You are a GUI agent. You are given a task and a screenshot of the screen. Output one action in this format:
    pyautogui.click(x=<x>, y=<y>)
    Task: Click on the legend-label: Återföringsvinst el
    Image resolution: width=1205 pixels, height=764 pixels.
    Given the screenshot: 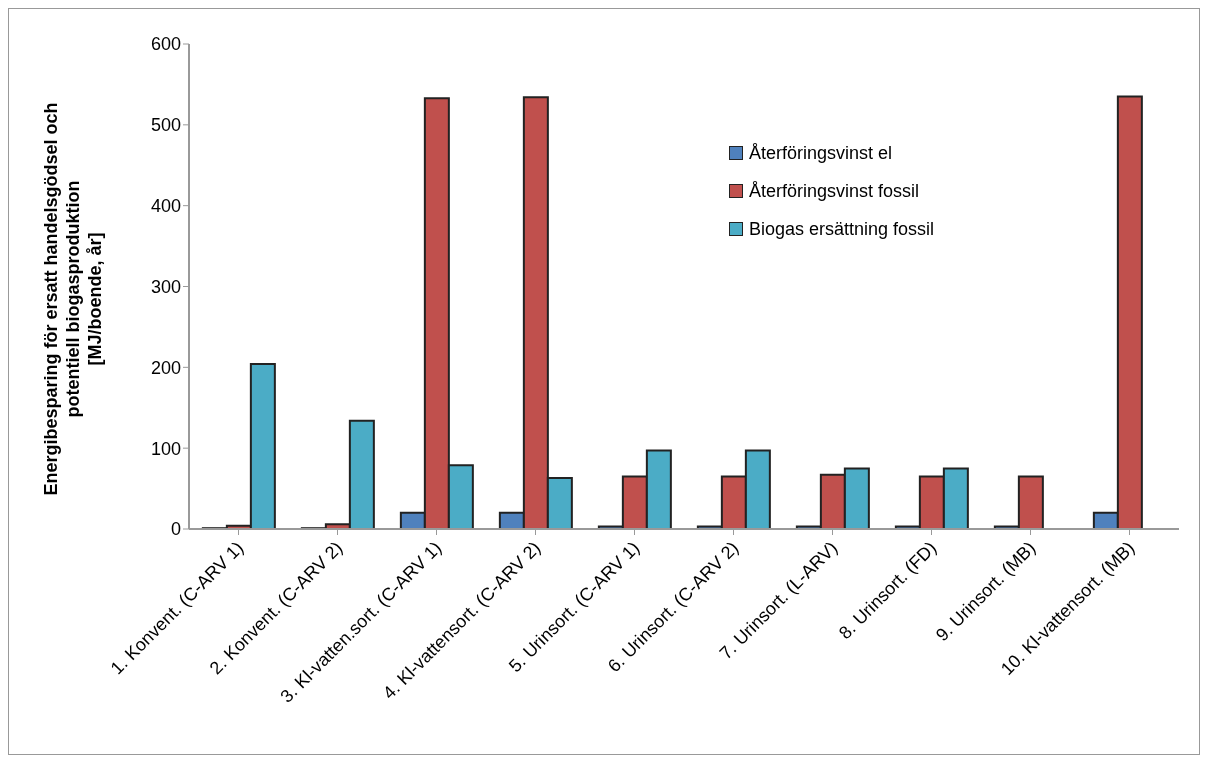 What is the action you would take?
    pyautogui.click(x=821, y=153)
    